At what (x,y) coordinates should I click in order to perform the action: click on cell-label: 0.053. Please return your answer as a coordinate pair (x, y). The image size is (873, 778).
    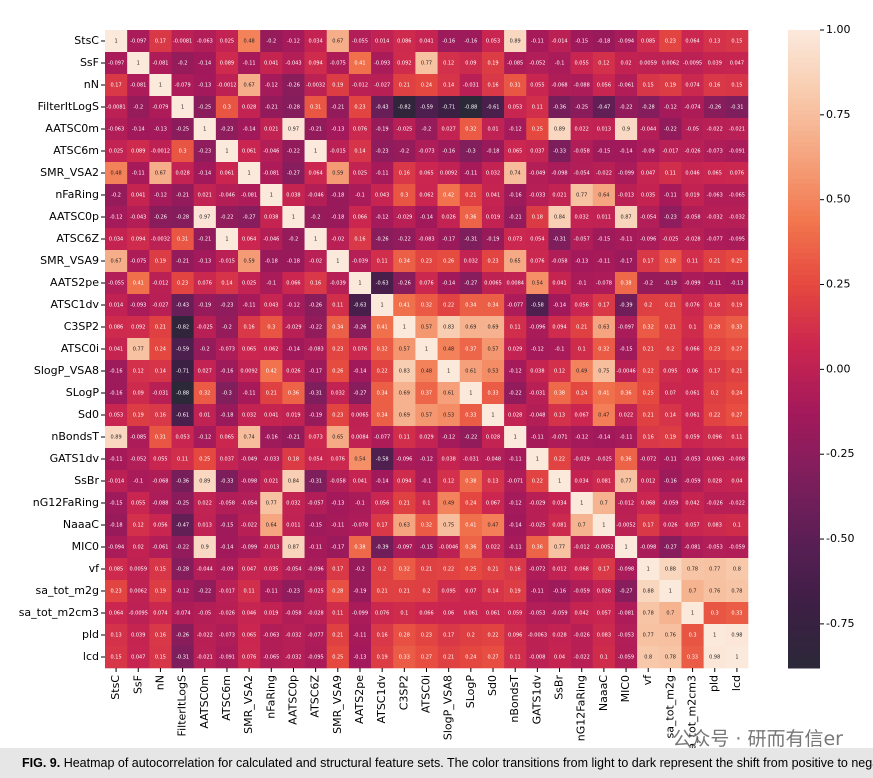
    Looking at the image, I should click on (116, 416).